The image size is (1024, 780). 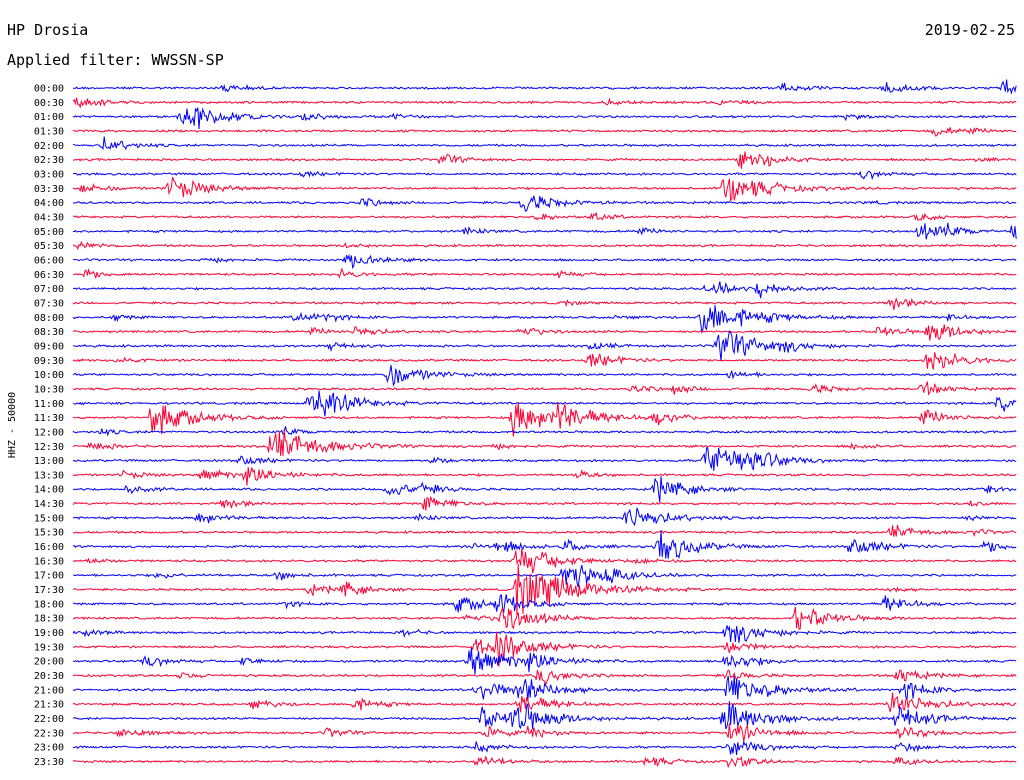 What do you see at coordinates (49, 232) in the screenshot?
I see `row-time-label: 05:00` at bounding box center [49, 232].